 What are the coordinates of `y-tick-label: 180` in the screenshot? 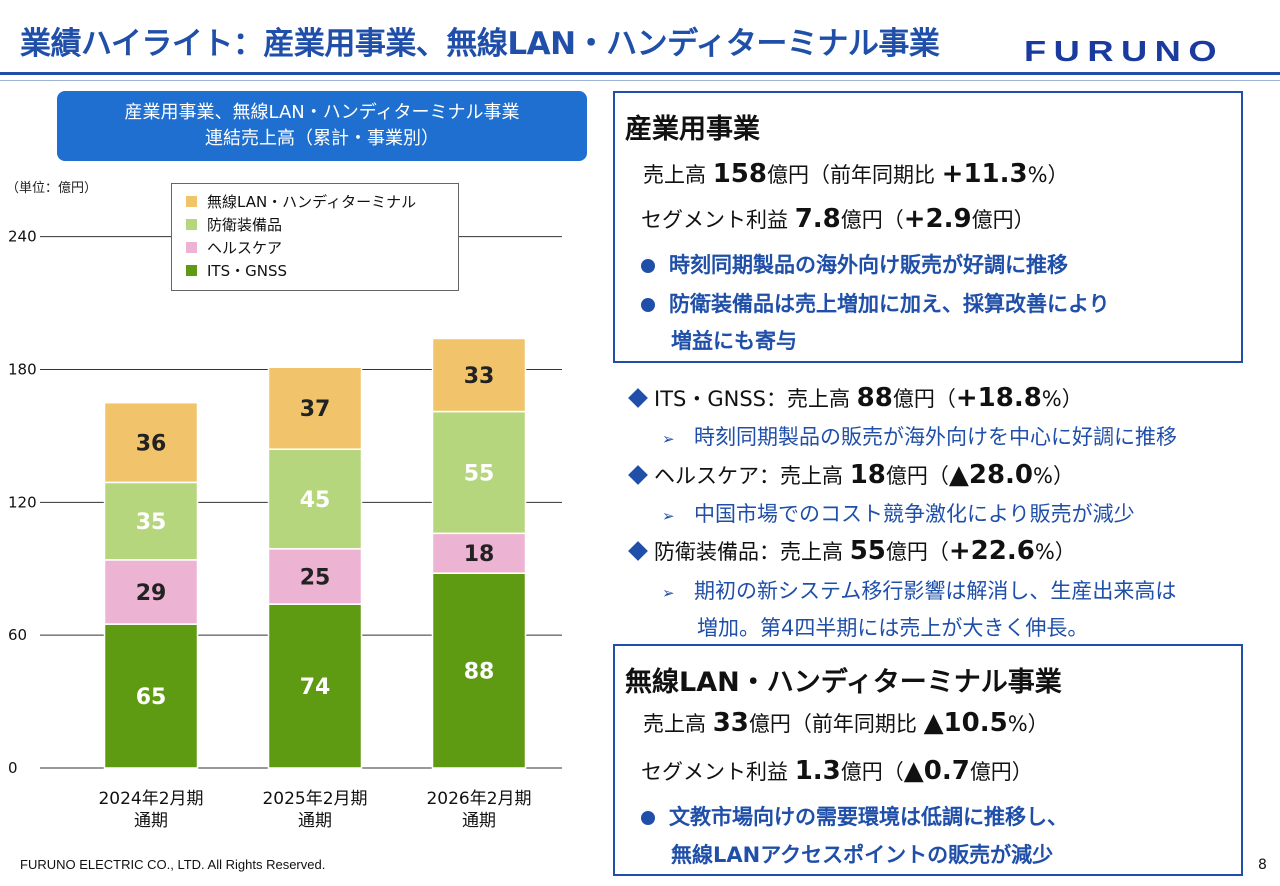 It's located at (22, 369).